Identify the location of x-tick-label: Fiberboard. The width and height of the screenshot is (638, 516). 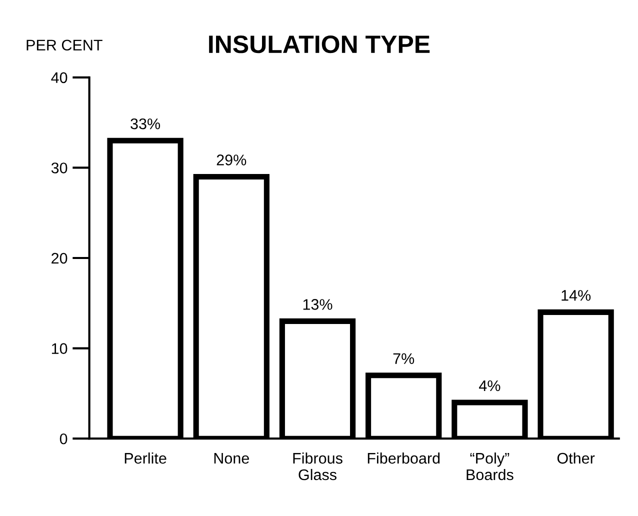
(404, 458).